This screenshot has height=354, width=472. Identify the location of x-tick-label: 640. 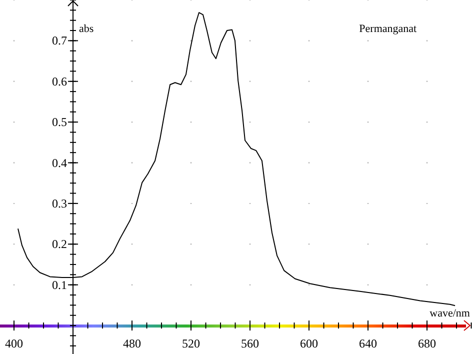
(368, 343).